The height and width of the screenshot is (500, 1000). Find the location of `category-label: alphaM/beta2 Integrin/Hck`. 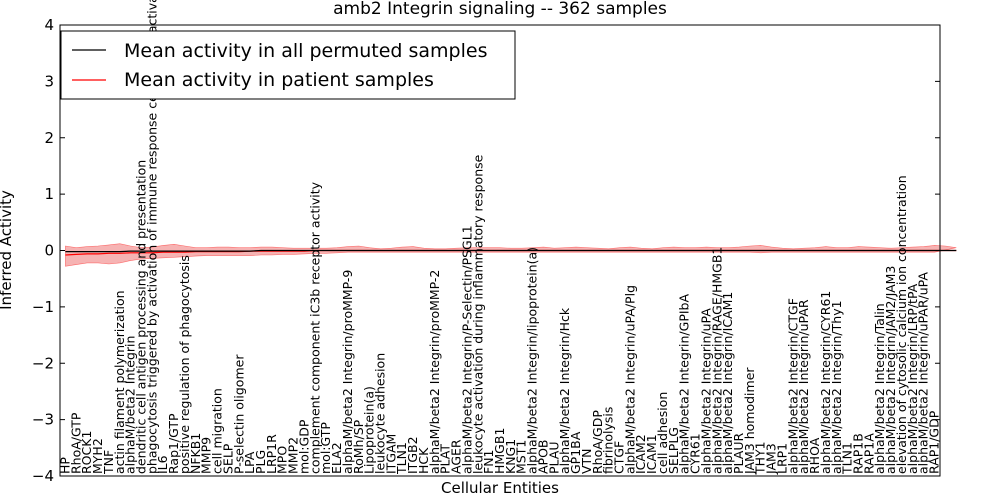

category-label: alphaM/beta2 Integrin/Hck is located at coordinates (564, 390).